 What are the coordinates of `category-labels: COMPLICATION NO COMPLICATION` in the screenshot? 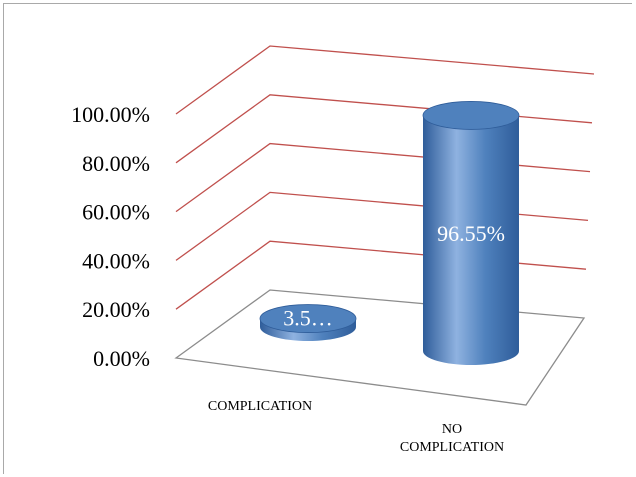 It's located at (356, 427).